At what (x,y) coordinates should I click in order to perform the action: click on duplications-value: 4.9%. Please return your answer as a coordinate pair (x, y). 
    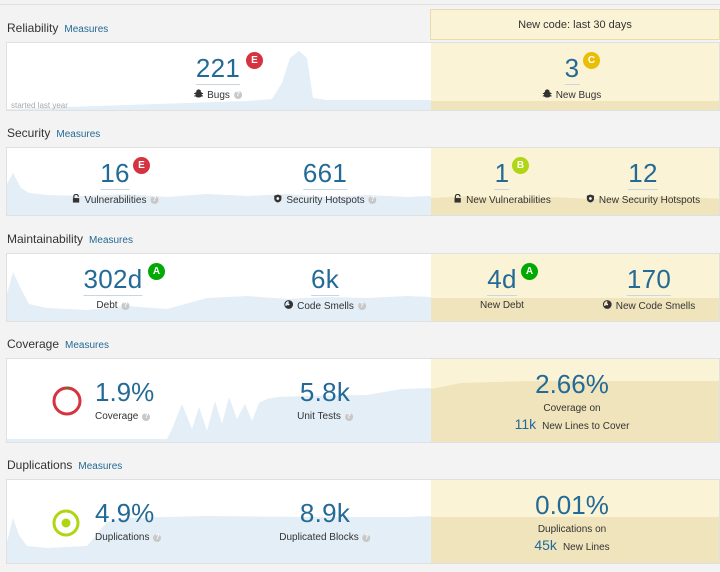
    Looking at the image, I should click on (125, 513).